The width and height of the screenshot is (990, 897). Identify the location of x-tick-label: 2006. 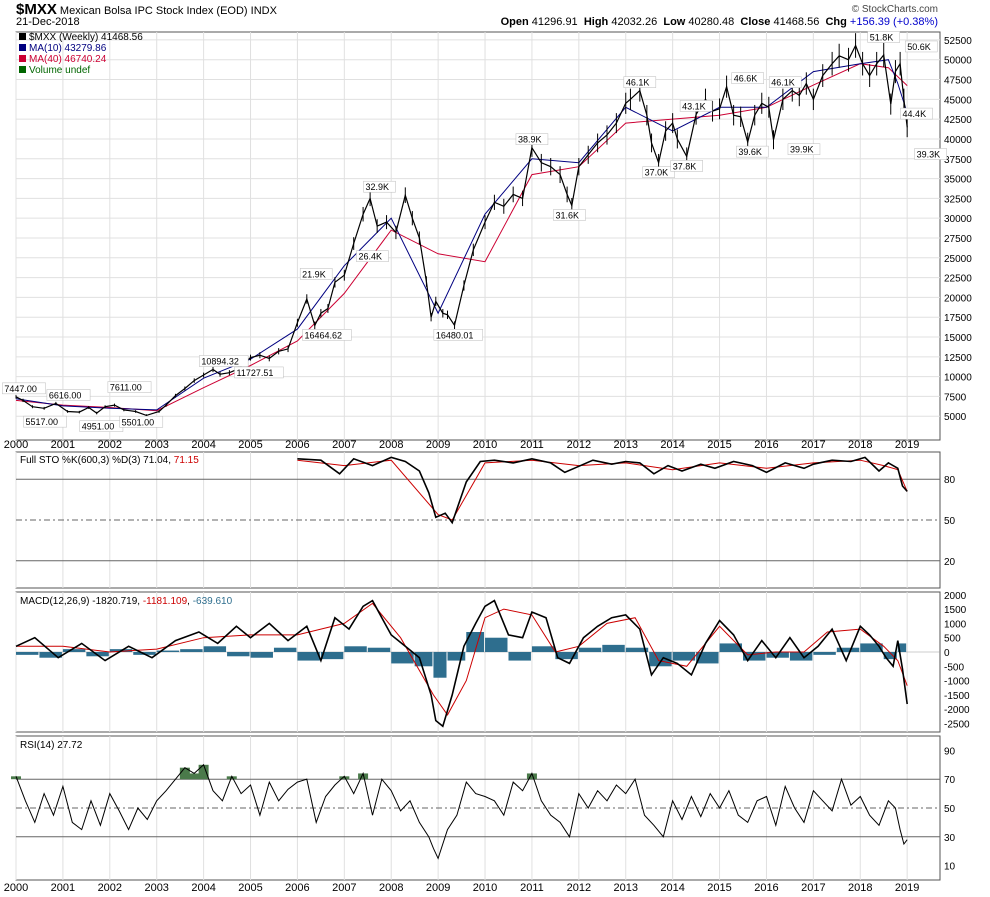
(297, 888).